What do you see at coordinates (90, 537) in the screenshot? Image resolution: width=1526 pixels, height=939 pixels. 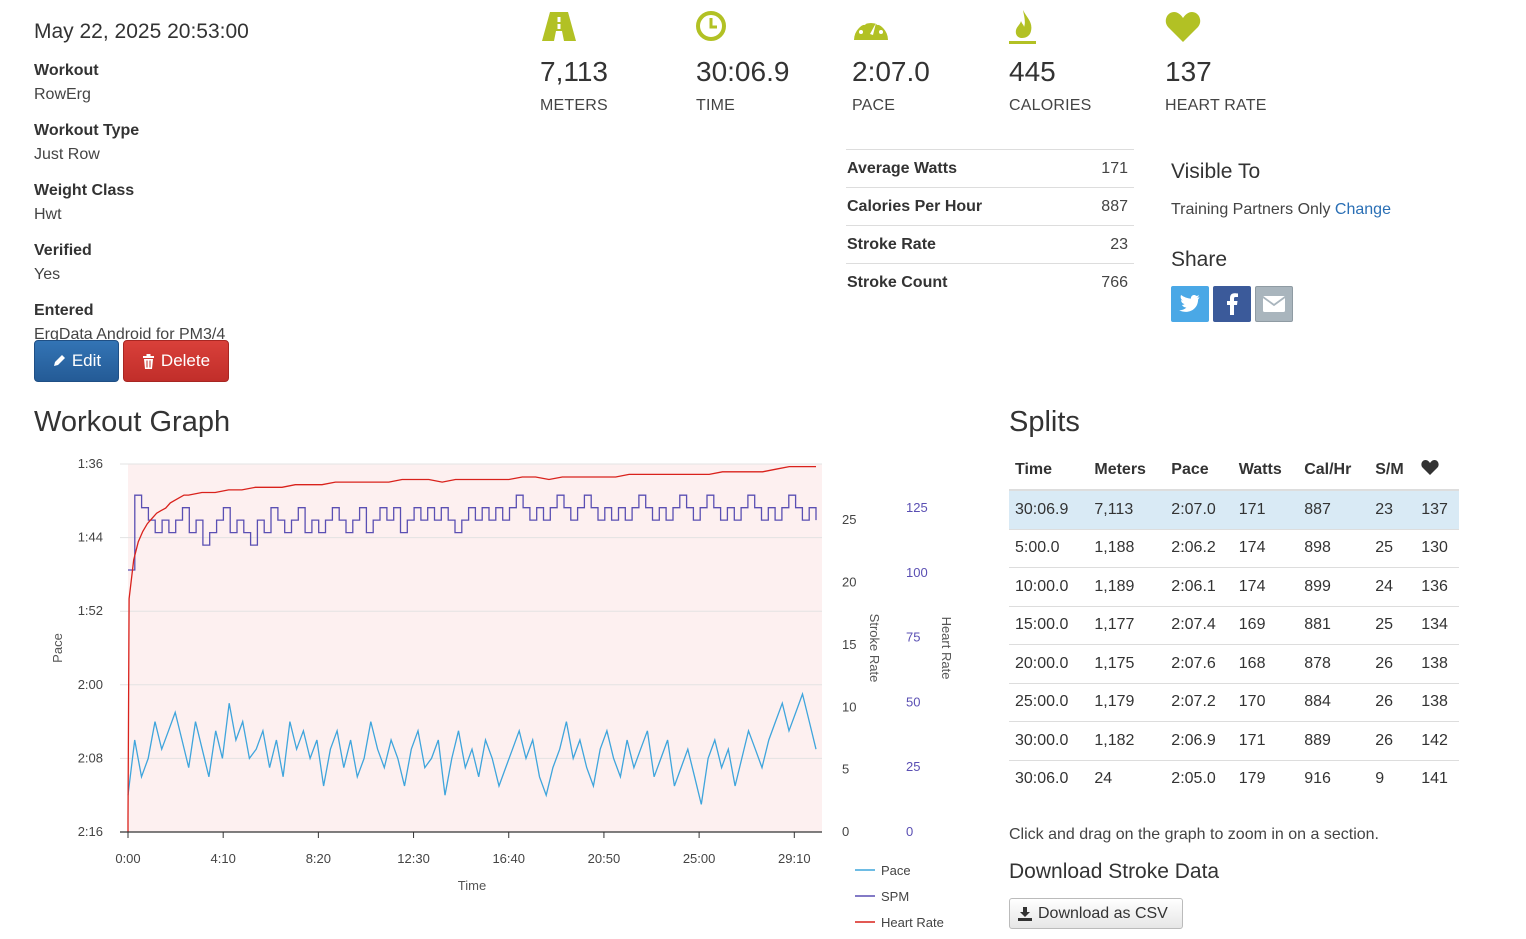 I see `pace-tick-label: 1:44` at bounding box center [90, 537].